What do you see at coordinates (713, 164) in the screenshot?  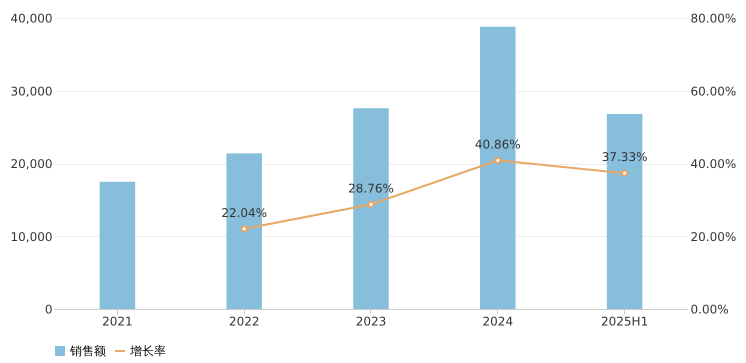 I see `y2-tick-label: 40.00%` at bounding box center [713, 164].